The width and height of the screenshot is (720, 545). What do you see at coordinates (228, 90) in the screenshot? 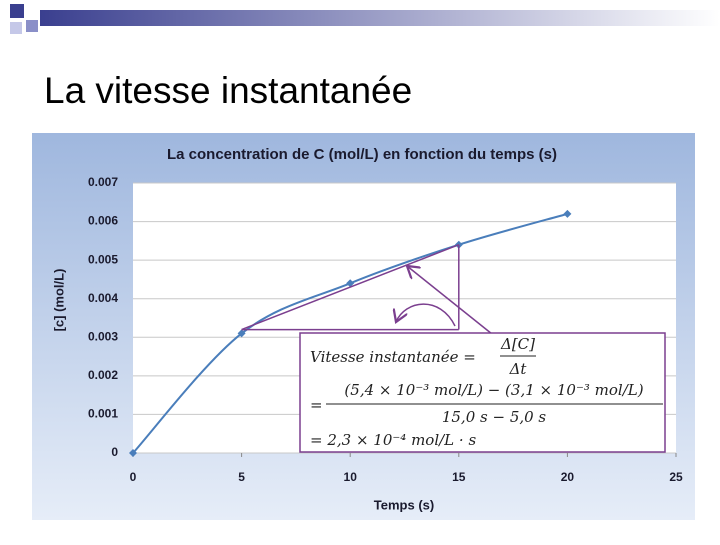
I see `slide-title: La vitesse instantanée` at bounding box center [228, 90].